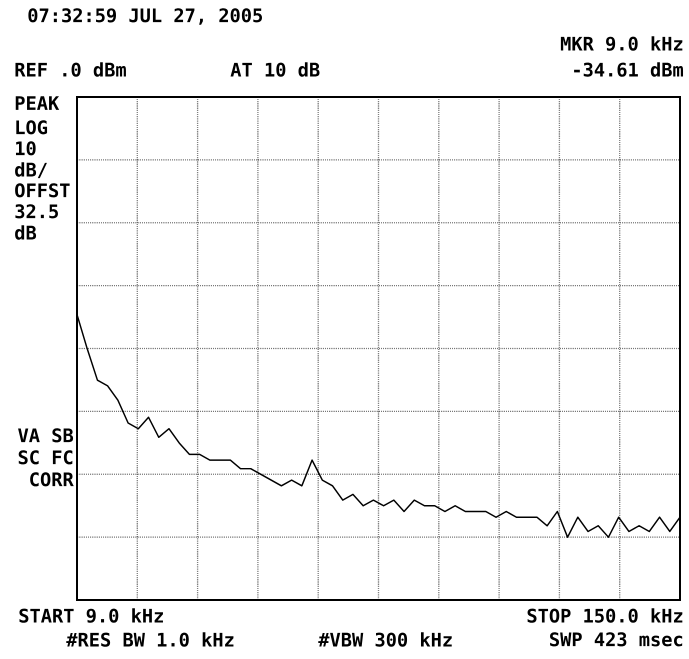 The height and width of the screenshot is (659, 689). What do you see at coordinates (36, 211) in the screenshot?
I see `text: 32.5` at bounding box center [36, 211].